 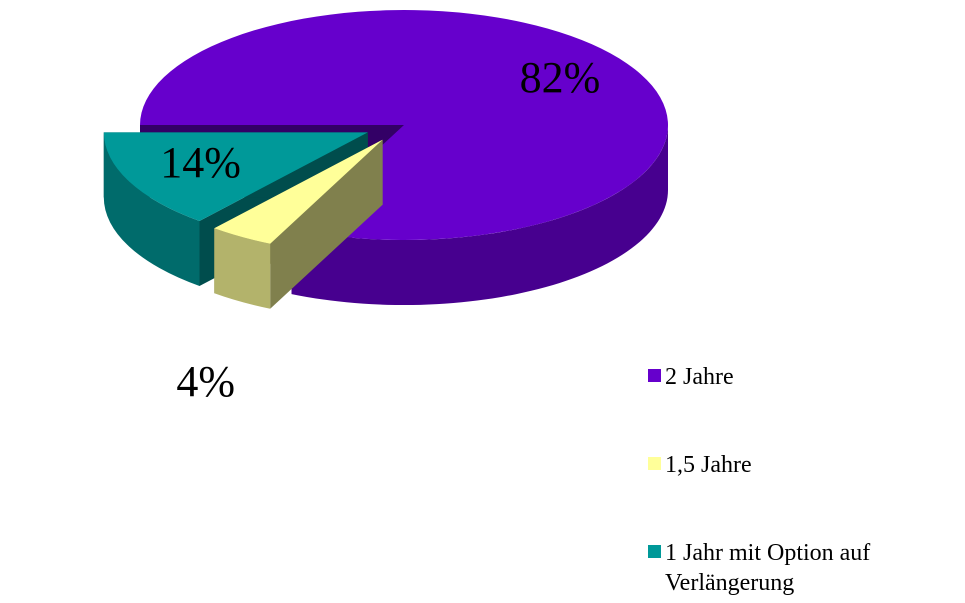 I want to click on legend-label: 2 Jahre, so click(x=699, y=377).